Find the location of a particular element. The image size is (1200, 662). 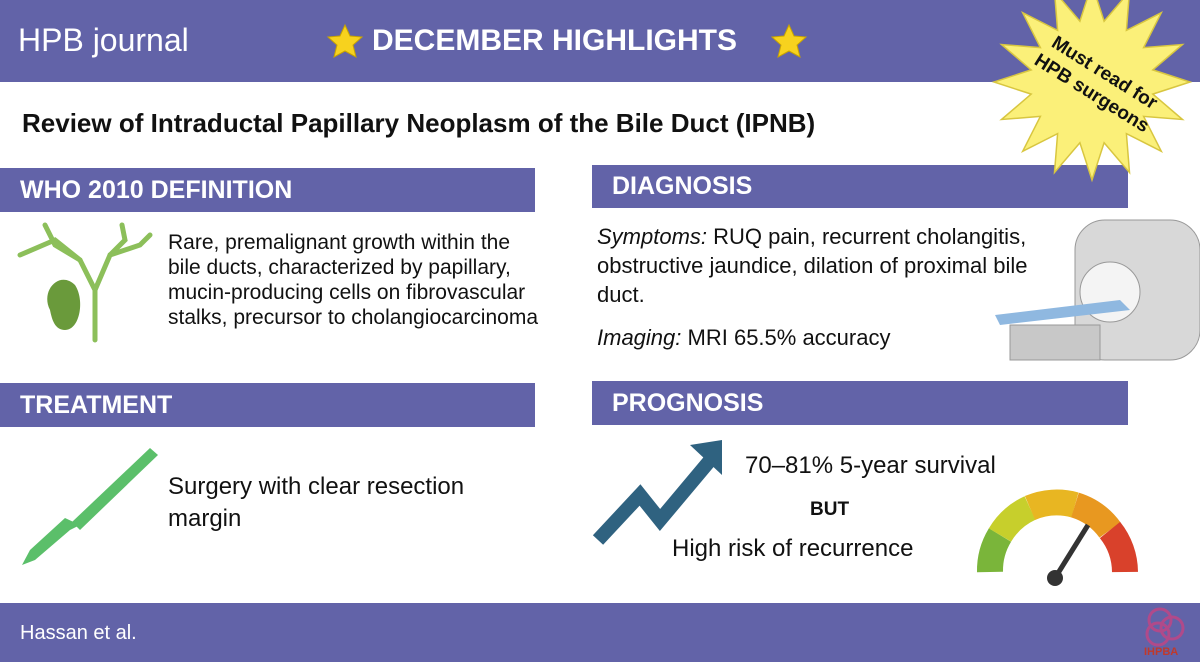

survival: 70–81% 5-year survival is located at coordinates (870, 465).